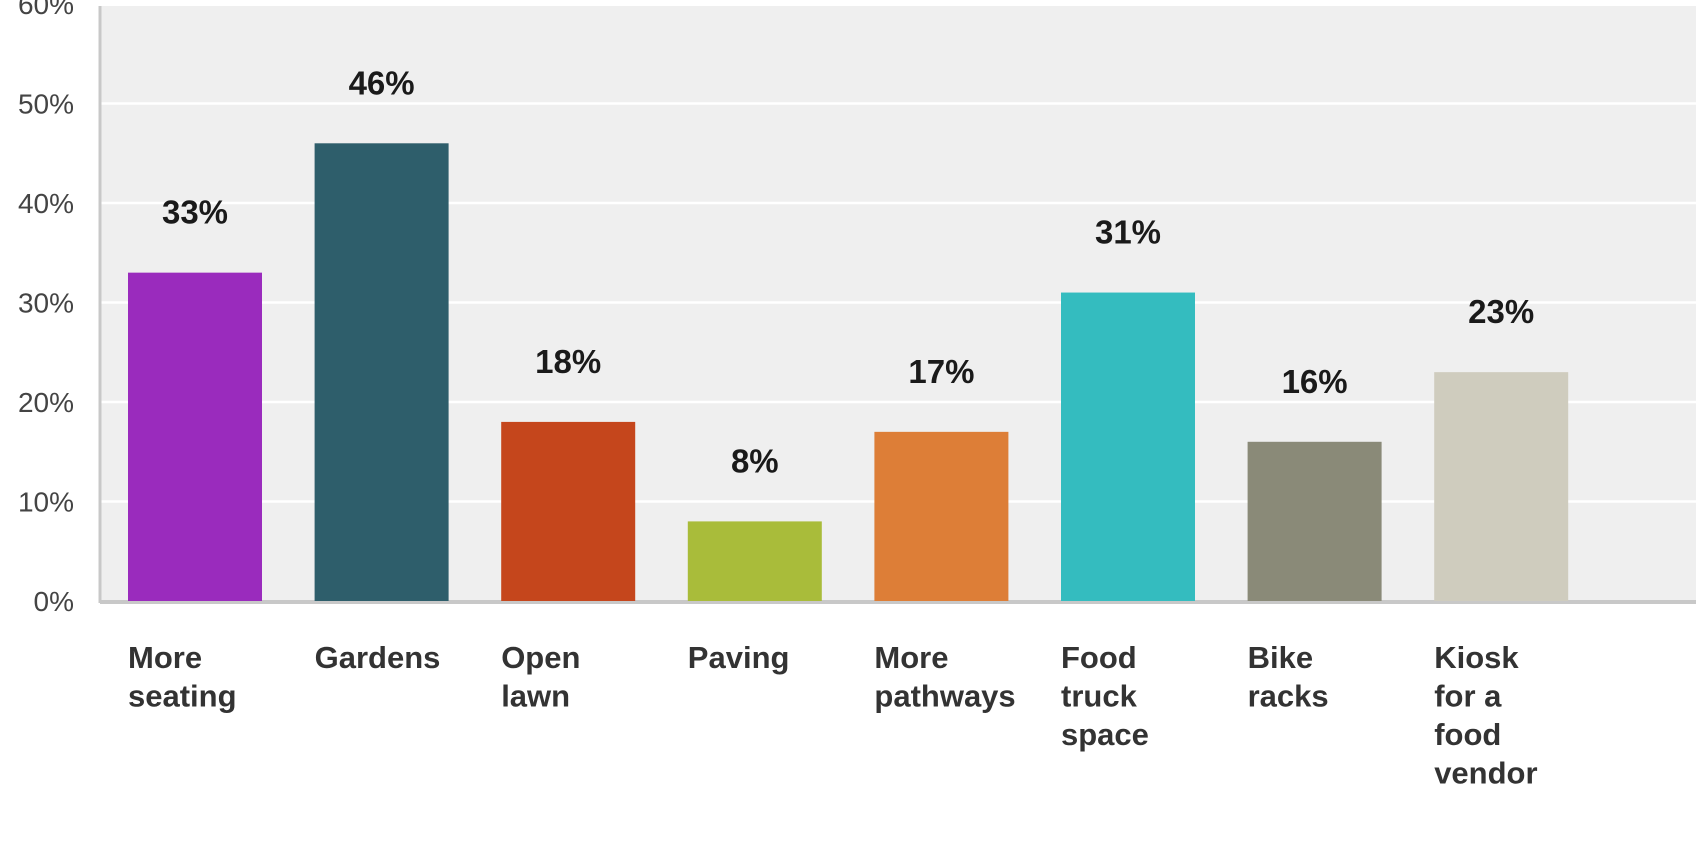 This screenshot has width=1696, height=851. I want to click on data-label: 18%, so click(568, 361).